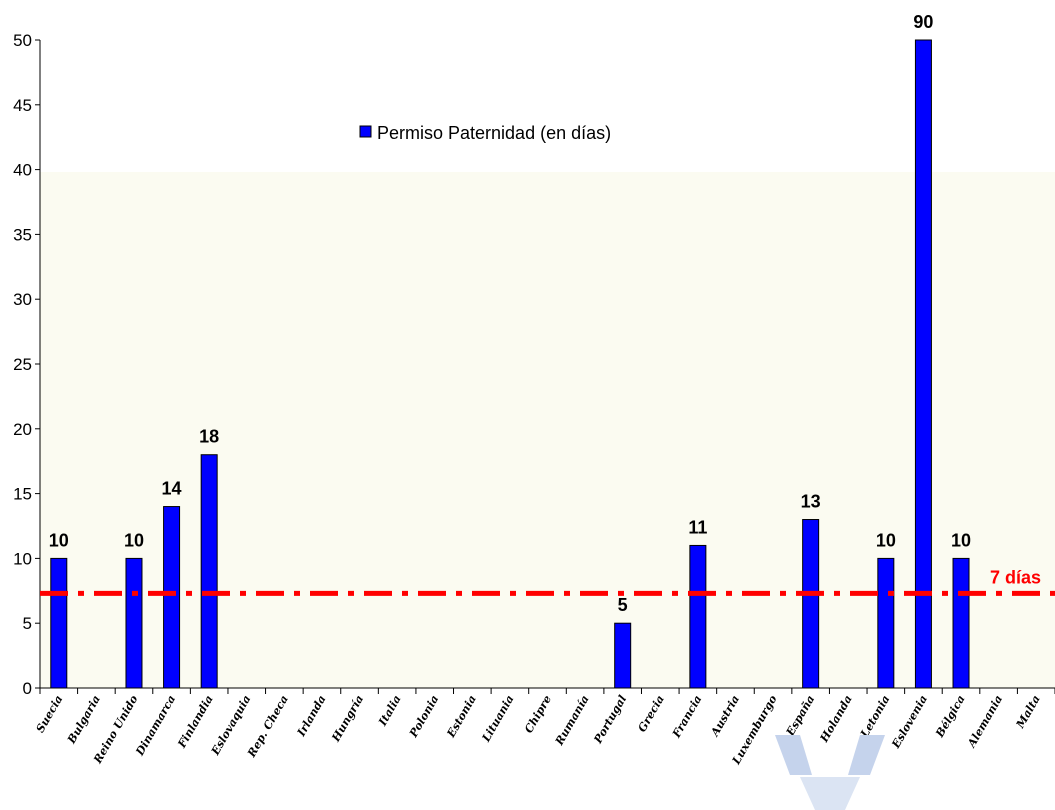 This screenshot has width=1055, height=810. What do you see at coordinates (268, 726) in the screenshot?
I see `x-tick-label: Rep. Checa` at bounding box center [268, 726].